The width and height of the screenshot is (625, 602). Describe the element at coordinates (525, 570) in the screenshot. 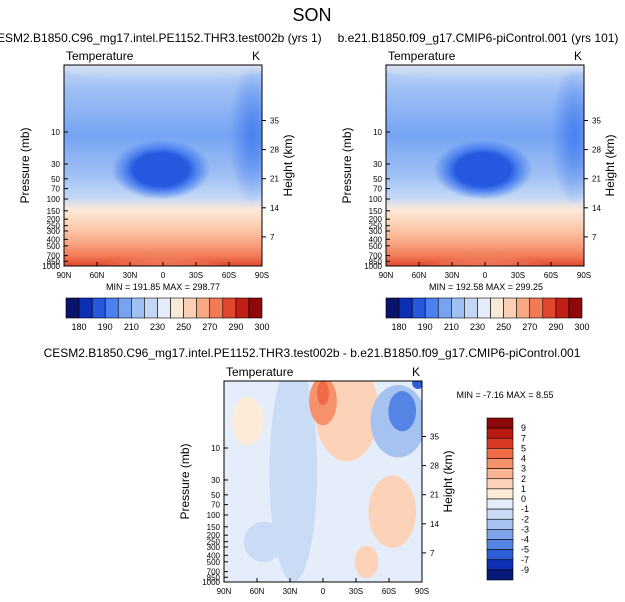

I see `colorbar-label: -9` at that location.